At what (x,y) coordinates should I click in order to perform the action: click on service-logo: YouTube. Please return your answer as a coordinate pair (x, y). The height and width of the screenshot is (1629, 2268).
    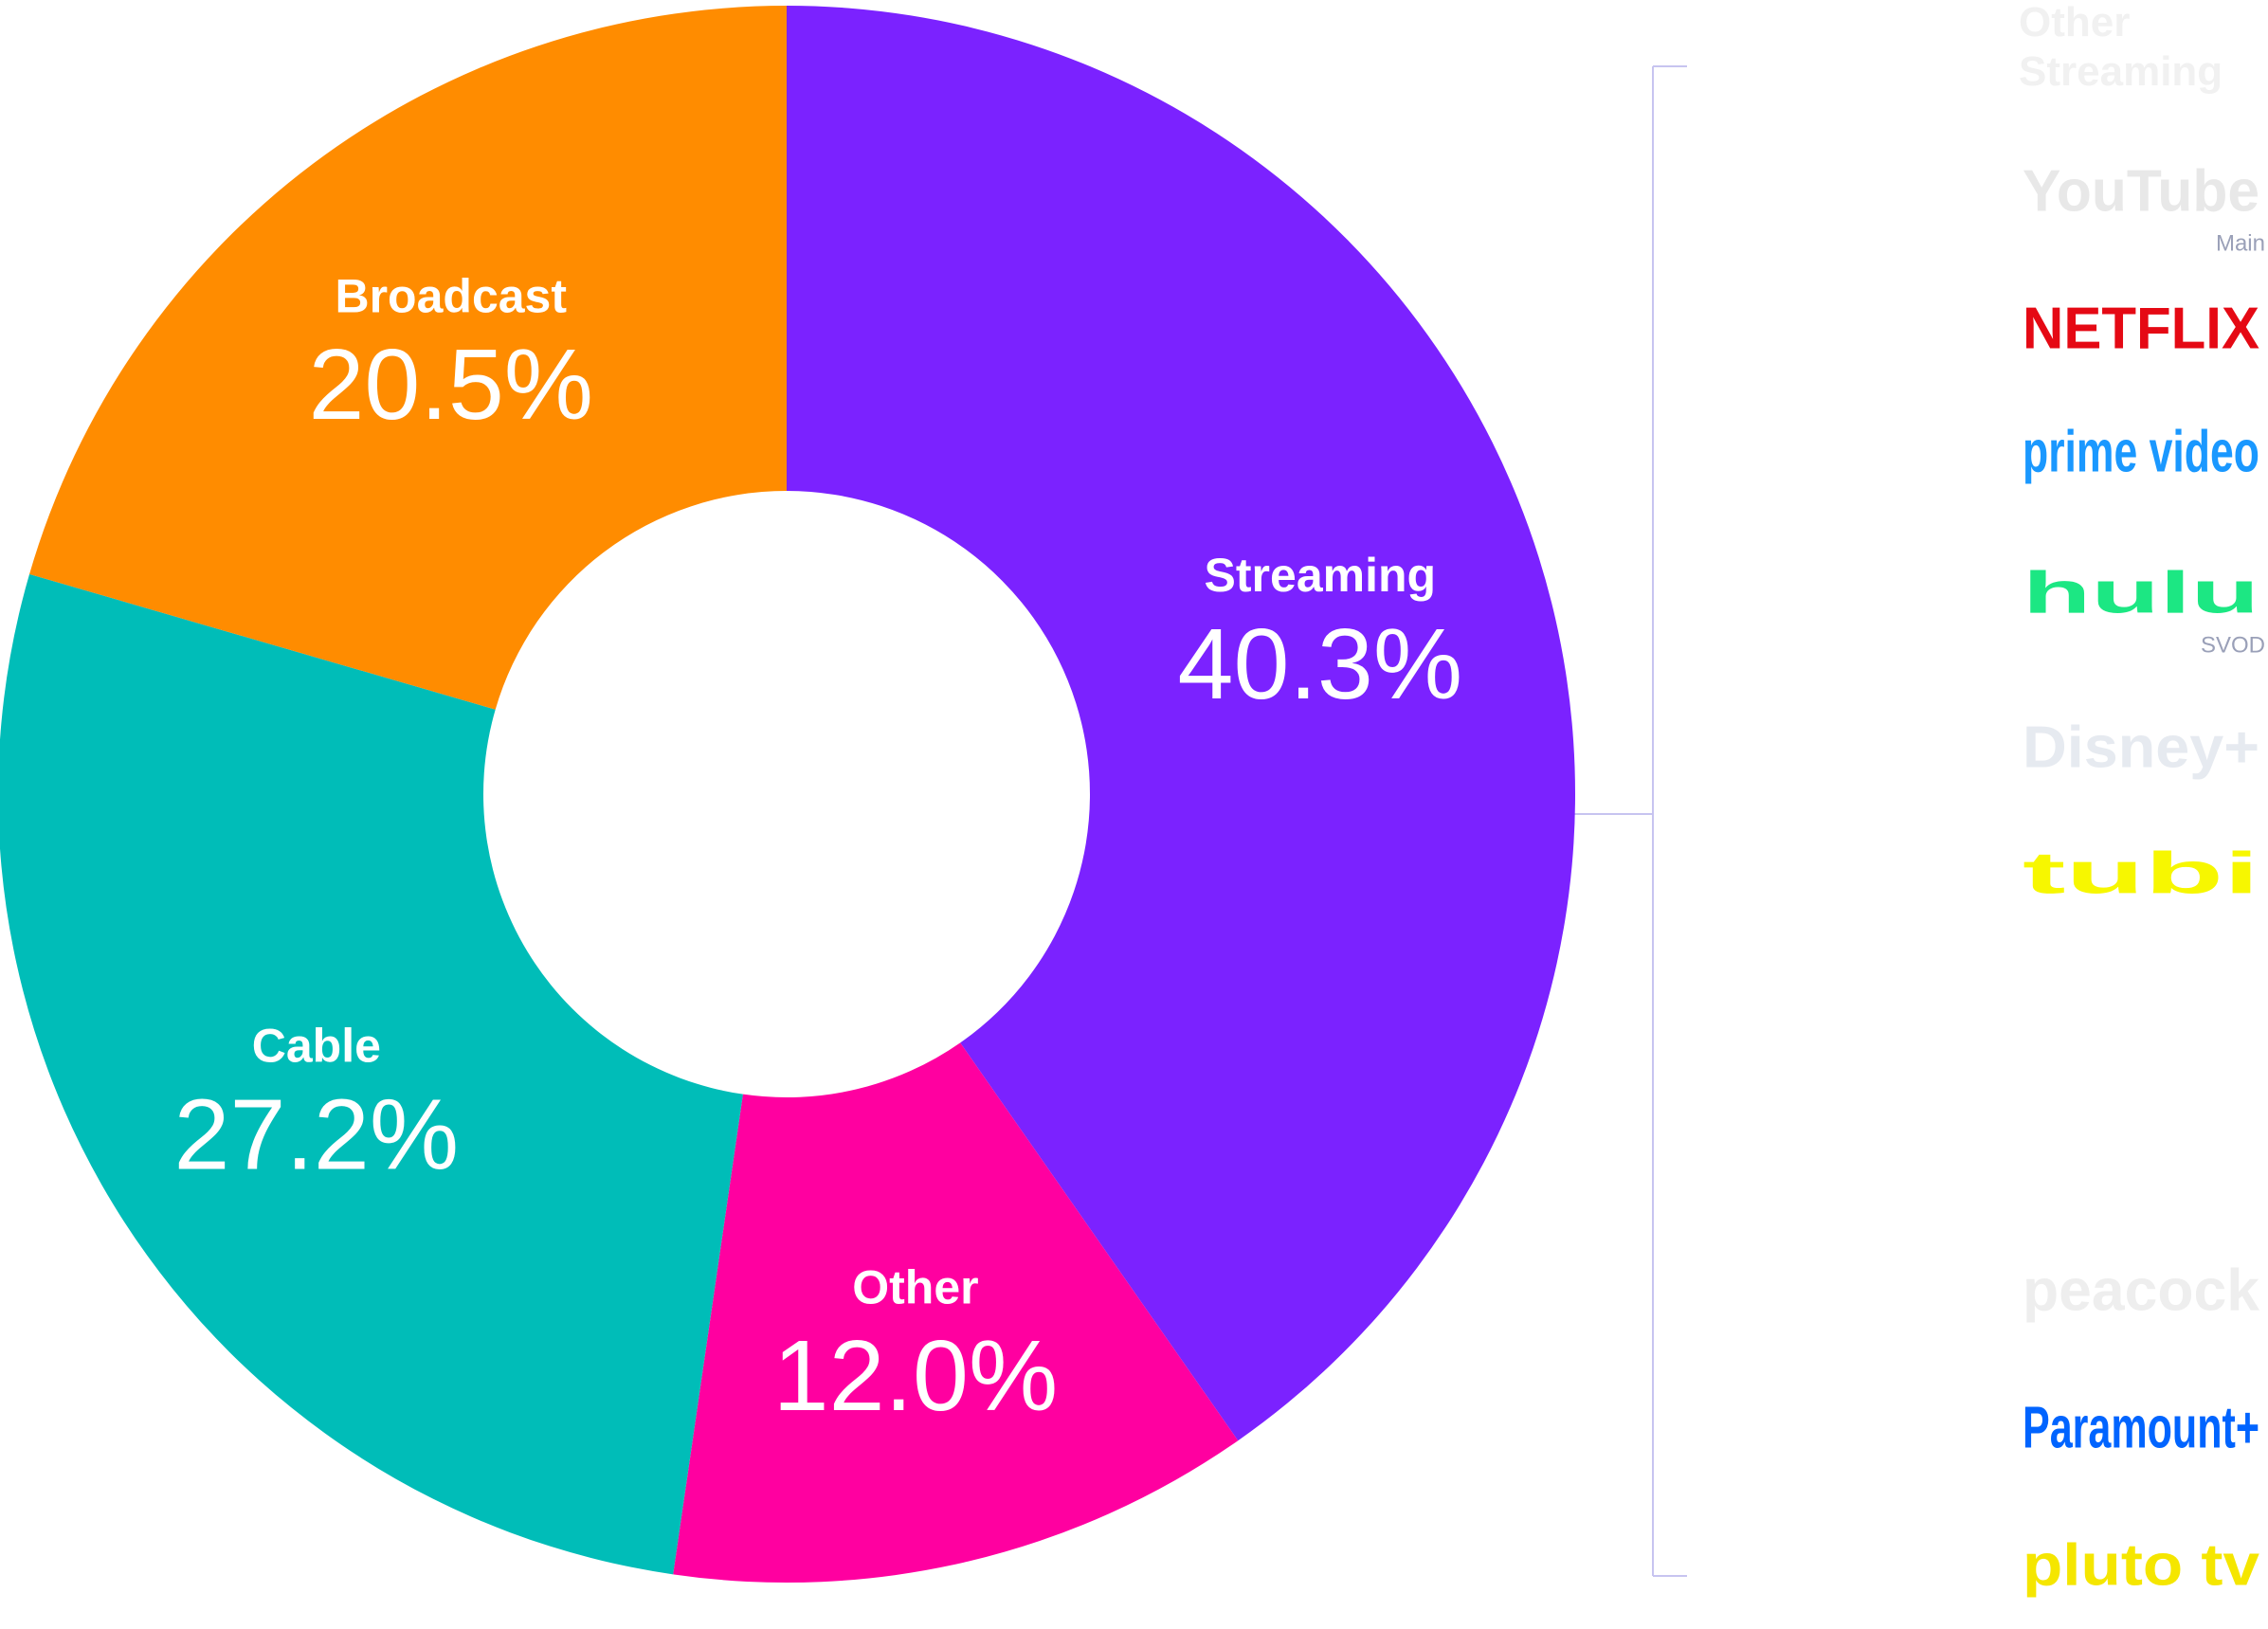
    Looking at the image, I should click on (2141, 191).